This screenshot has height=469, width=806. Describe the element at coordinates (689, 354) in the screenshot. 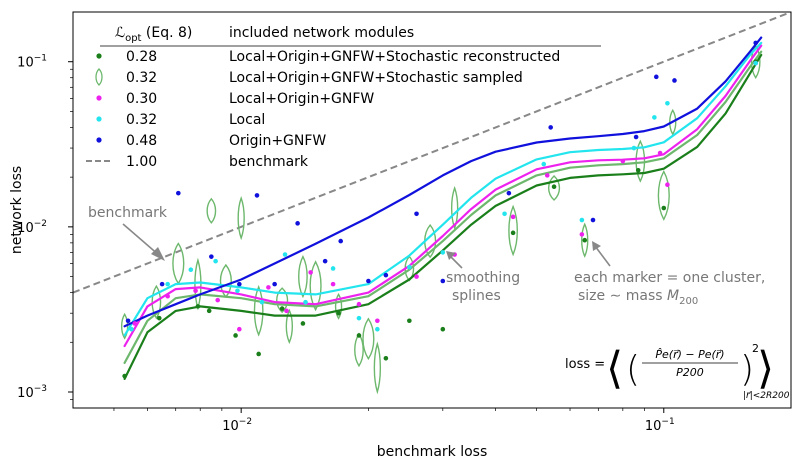

I see `formula-numerator: P̂e(r⃗) − Pe(r⃗)` at that location.